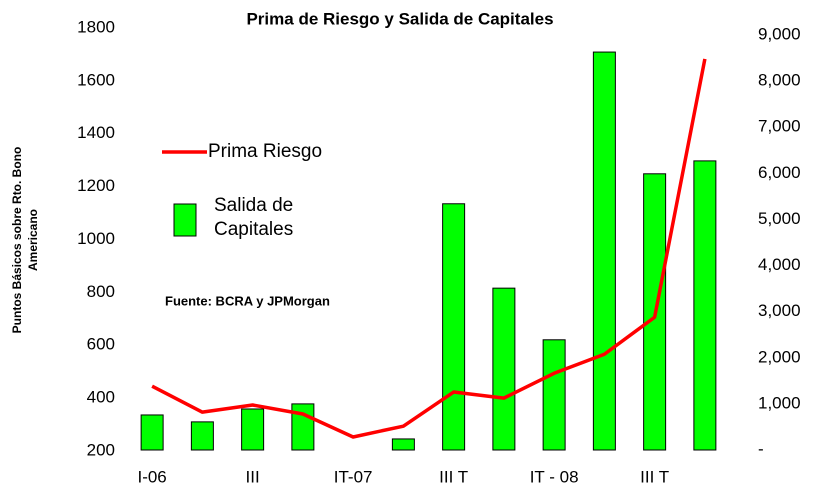 The image size is (813, 492). What do you see at coordinates (253, 476) in the screenshot?
I see `x-tick-label: III` at bounding box center [253, 476].